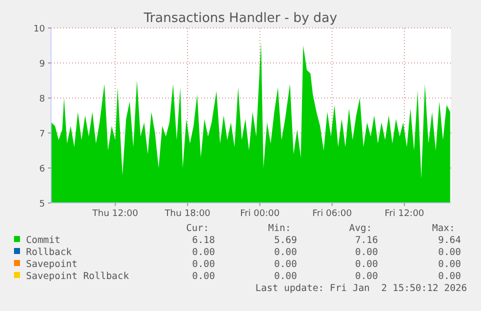 Image resolution: width=481 pixels, height=311 pixels. What do you see at coordinates (42, 99) in the screenshot?
I see `y-tick-label: 8` at bounding box center [42, 99].